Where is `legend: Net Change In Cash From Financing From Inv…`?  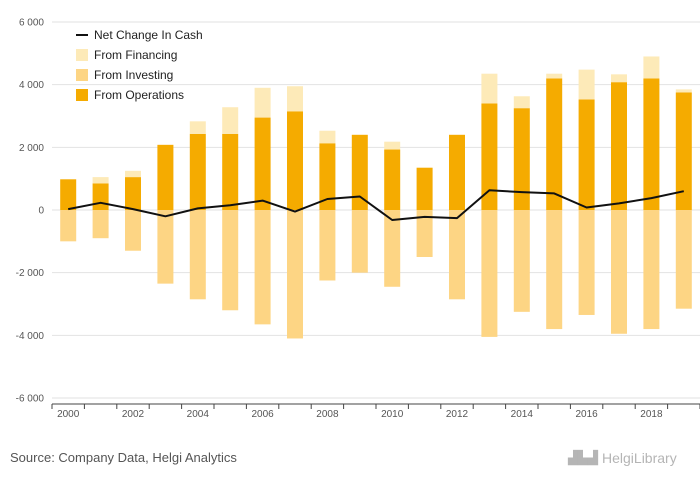 legend: Net Change In Cash From Financing From Inv… is located at coordinates (139, 65).